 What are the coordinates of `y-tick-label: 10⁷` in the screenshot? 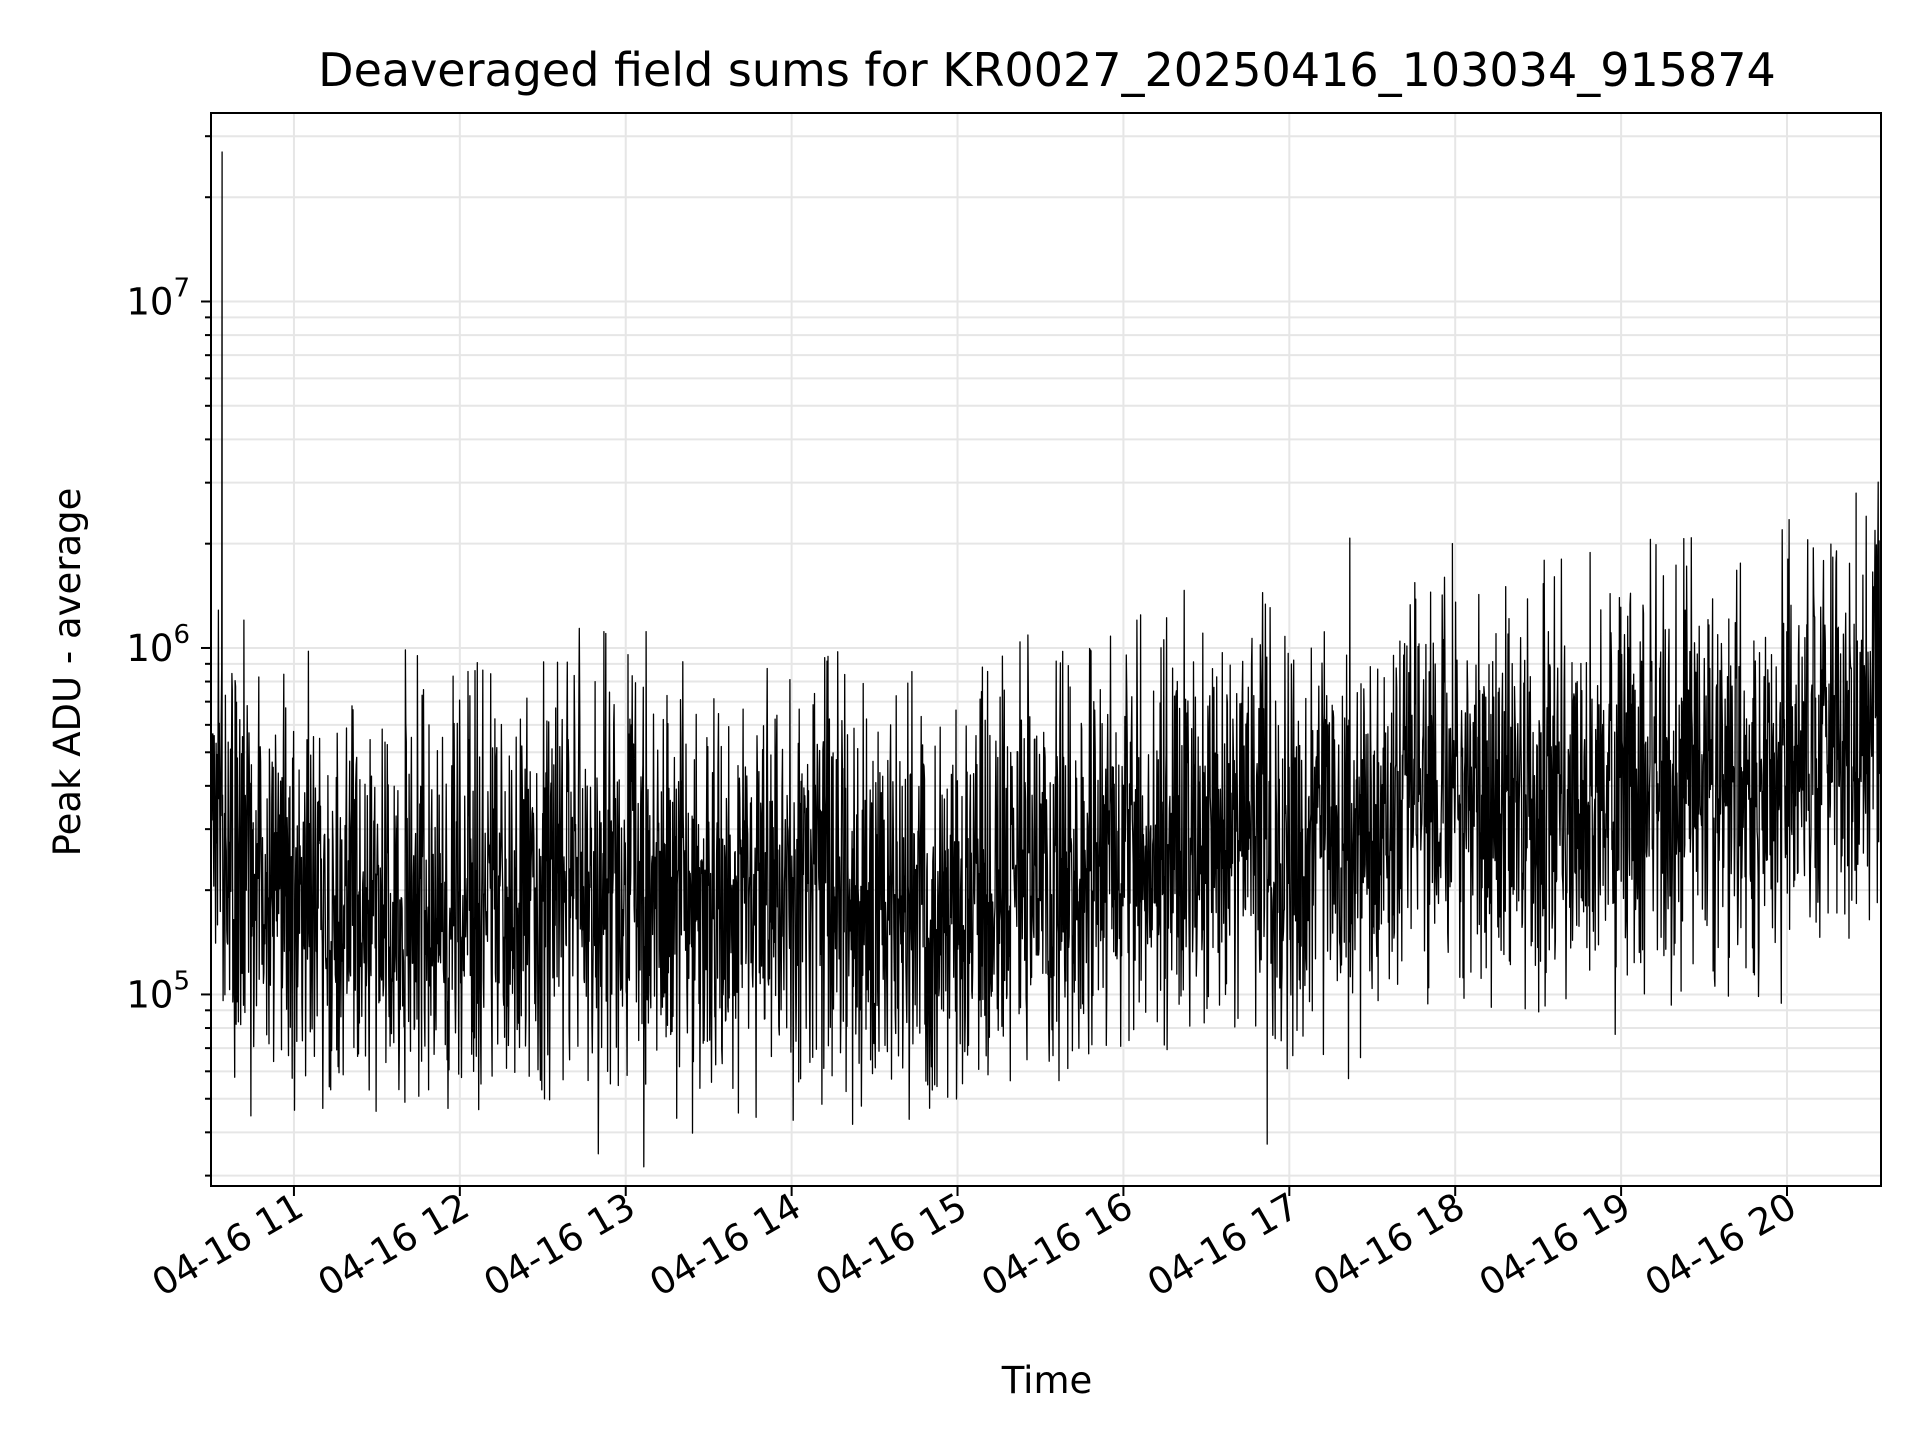 It's located at (158, 299).